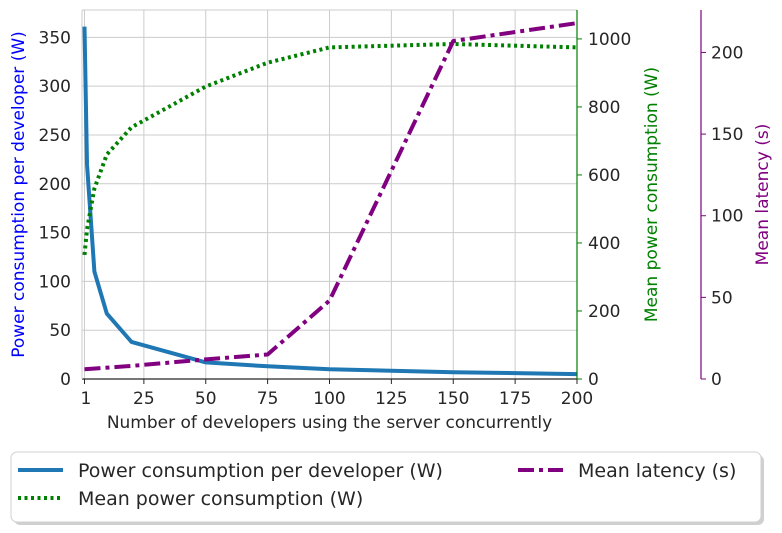 The image size is (782, 533). I want to click on legend-label-0: Power consumption per developer (W), so click(260, 471).